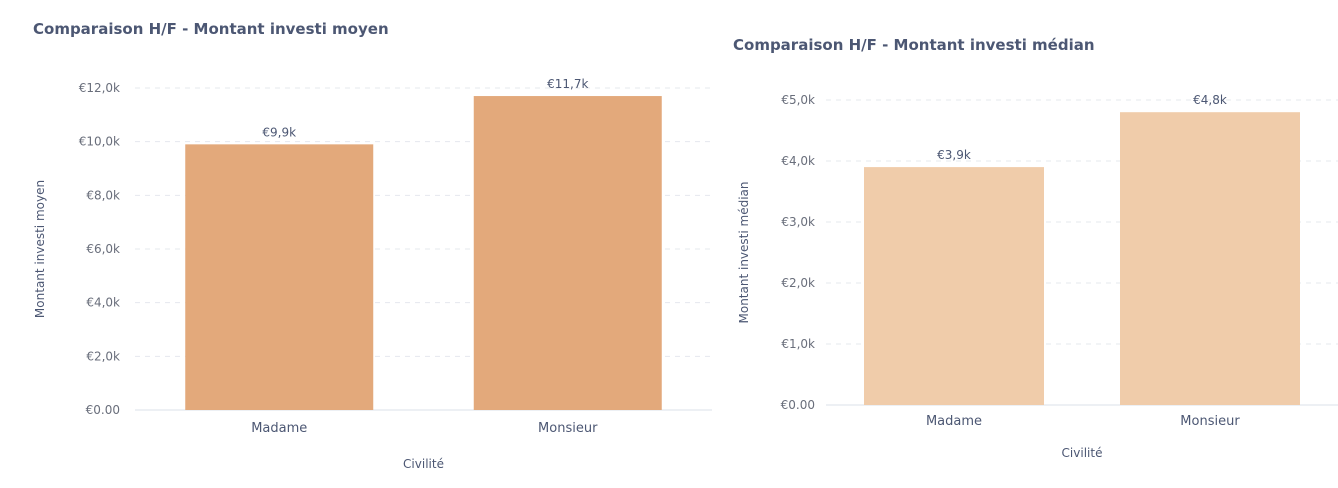 The width and height of the screenshot is (1338, 488). What do you see at coordinates (744, 253) in the screenshot?
I see `y-axis-title: Montant investi médian` at bounding box center [744, 253].